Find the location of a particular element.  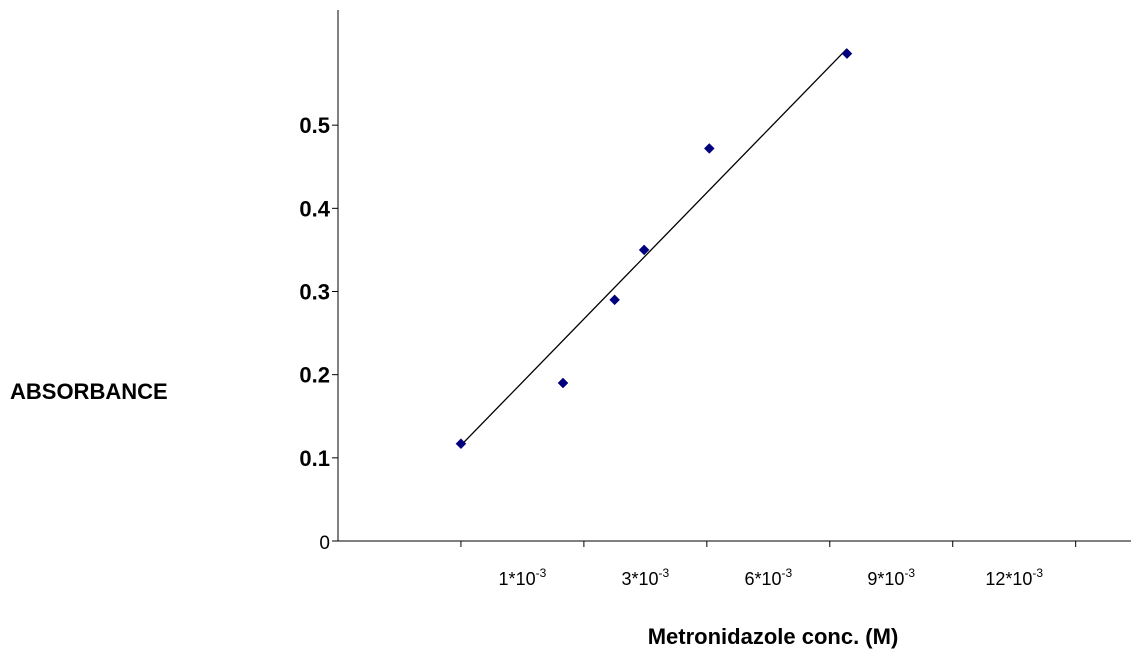

y-tick-label: 0.4 is located at coordinates (314, 208).